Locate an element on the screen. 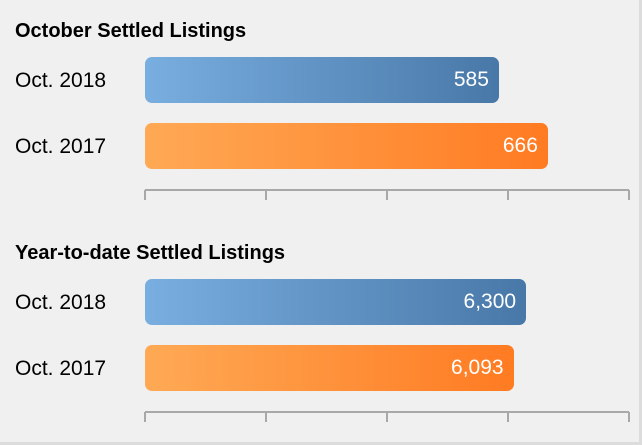 The height and width of the screenshot is (445, 642). bar-oct-2017: 666 is located at coordinates (346, 146).